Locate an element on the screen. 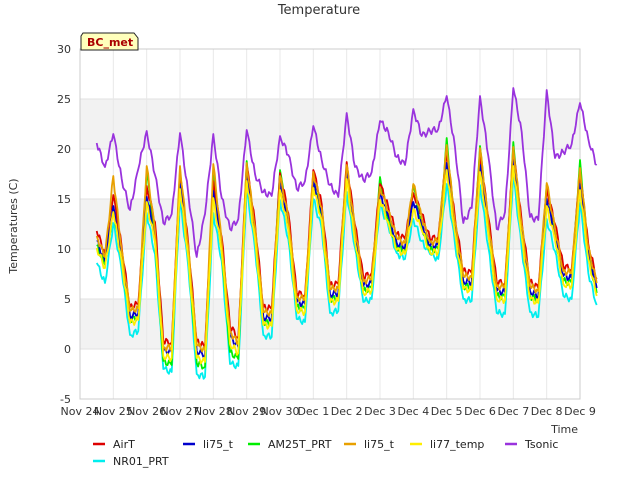 This screenshot has height=480, width=640. x-tick-label: Dec 5 is located at coordinates (447, 411).